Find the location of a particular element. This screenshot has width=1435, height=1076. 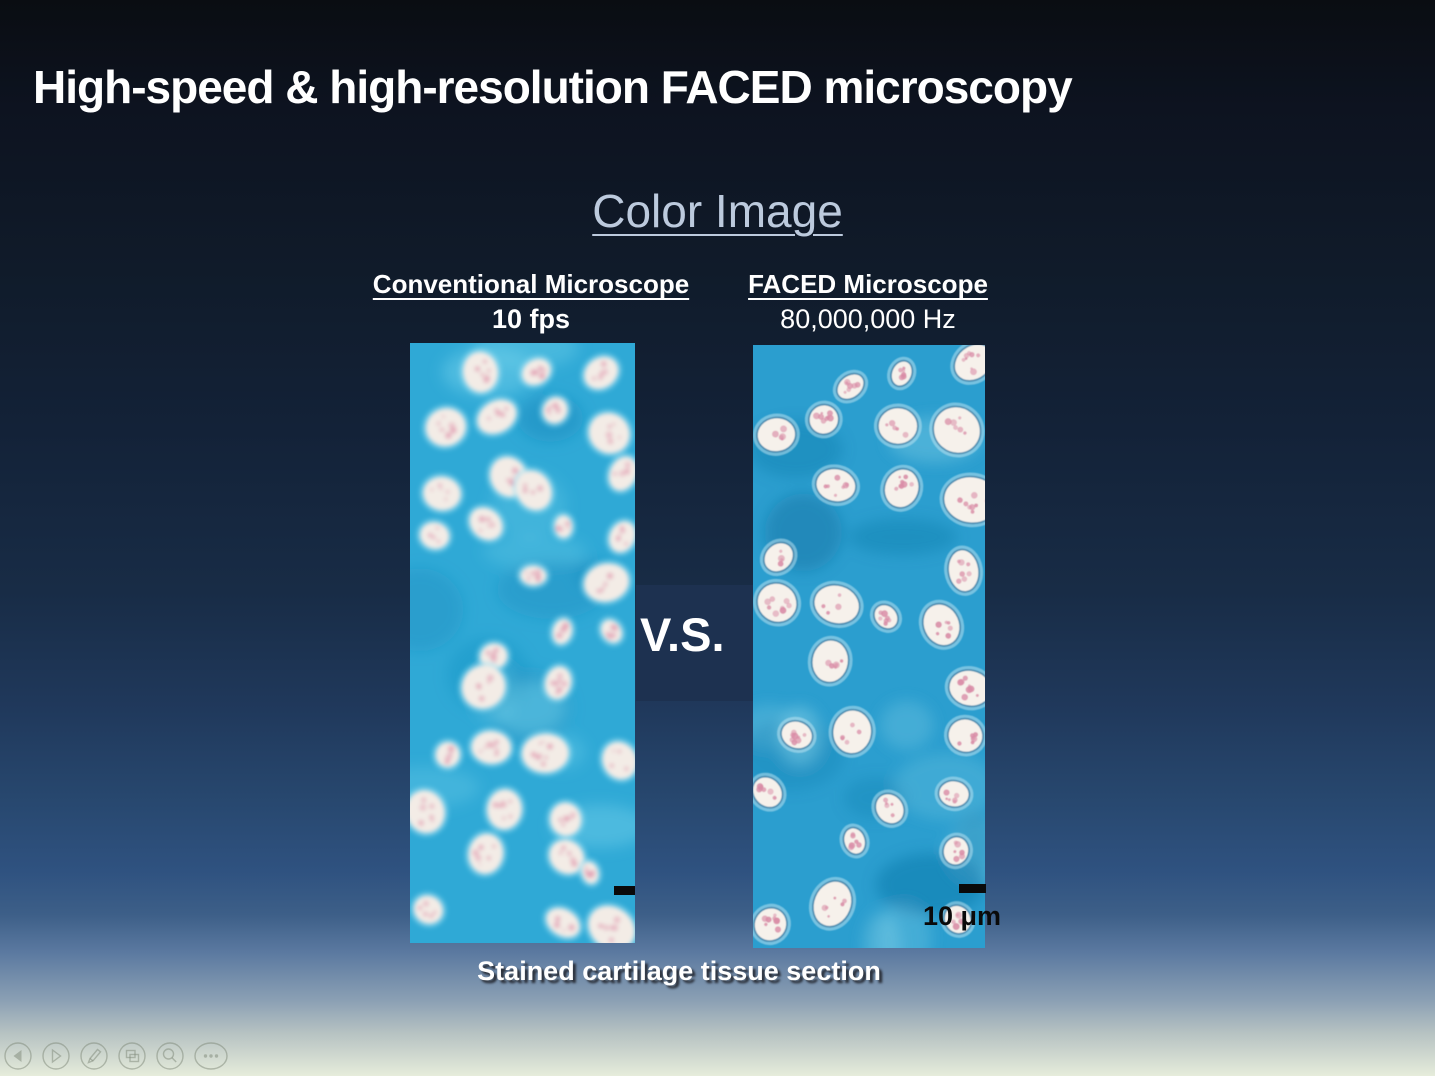

pen-icon is located at coordinates (94, 1056).